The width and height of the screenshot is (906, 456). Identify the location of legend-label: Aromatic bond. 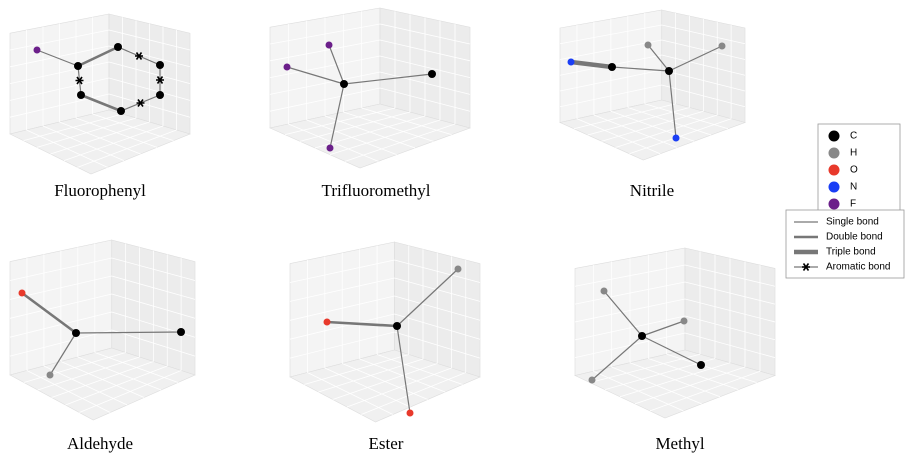
(858, 267).